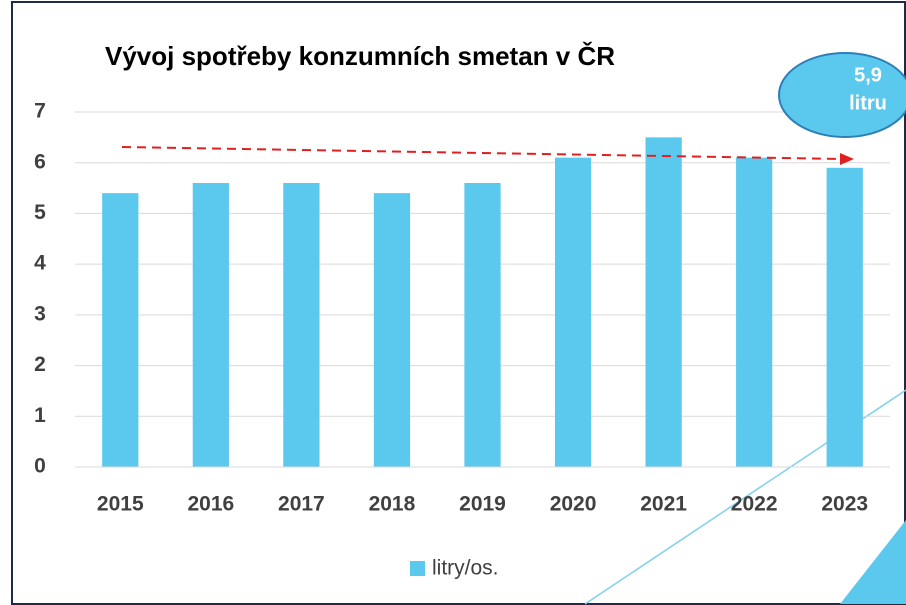 Image resolution: width=906 pixels, height=605 pixels. I want to click on y-tick-label: 1, so click(40, 415).